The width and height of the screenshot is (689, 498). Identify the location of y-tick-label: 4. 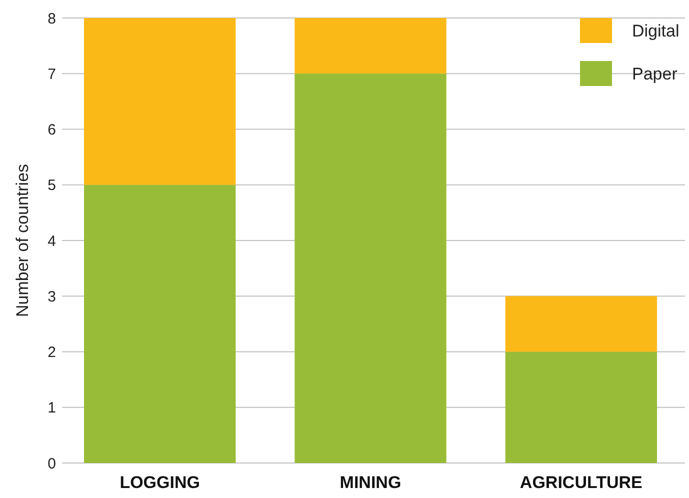
(52, 241).